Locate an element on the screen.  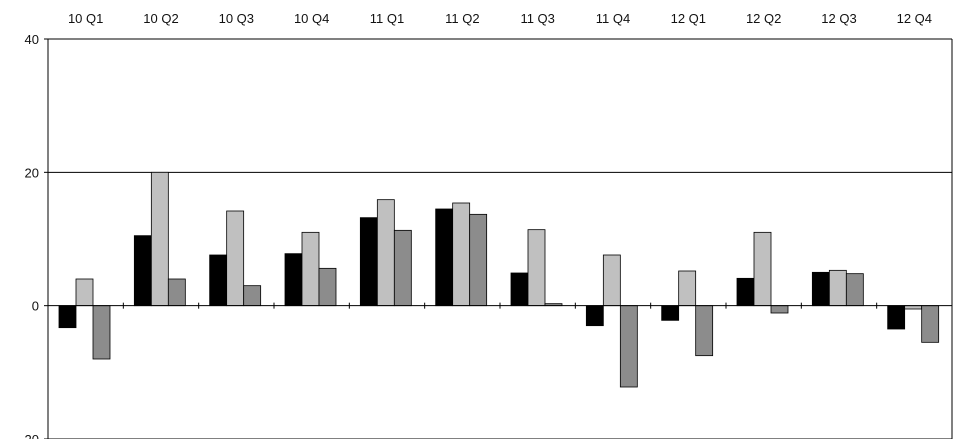
x-tick-label: 11 Q4 is located at coordinates (613, 18).